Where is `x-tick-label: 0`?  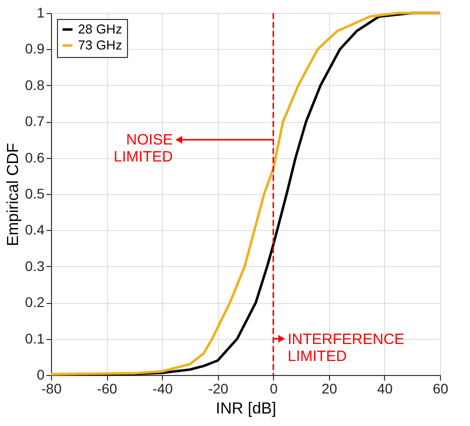
x-tick-label: 0 is located at coordinates (274, 388).